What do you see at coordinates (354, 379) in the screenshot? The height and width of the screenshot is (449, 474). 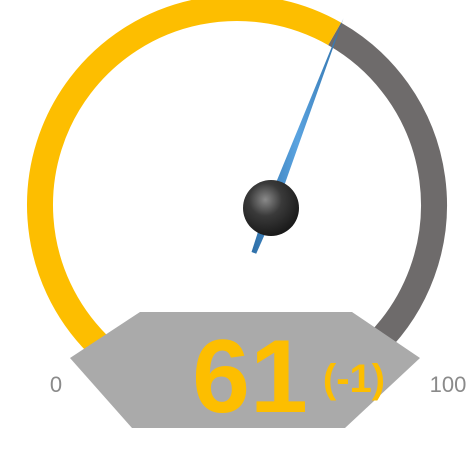 I see `gauge-delta-label: (-1)` at bounding box center [354, 379].